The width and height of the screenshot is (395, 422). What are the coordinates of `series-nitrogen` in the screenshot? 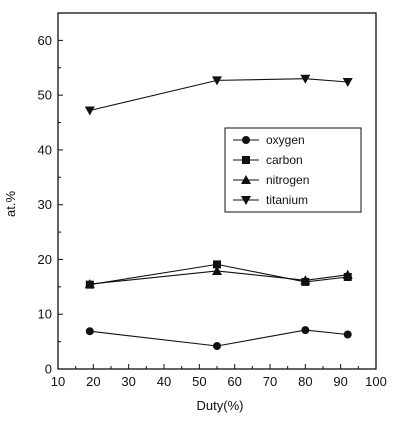 It's located at (218, 277).